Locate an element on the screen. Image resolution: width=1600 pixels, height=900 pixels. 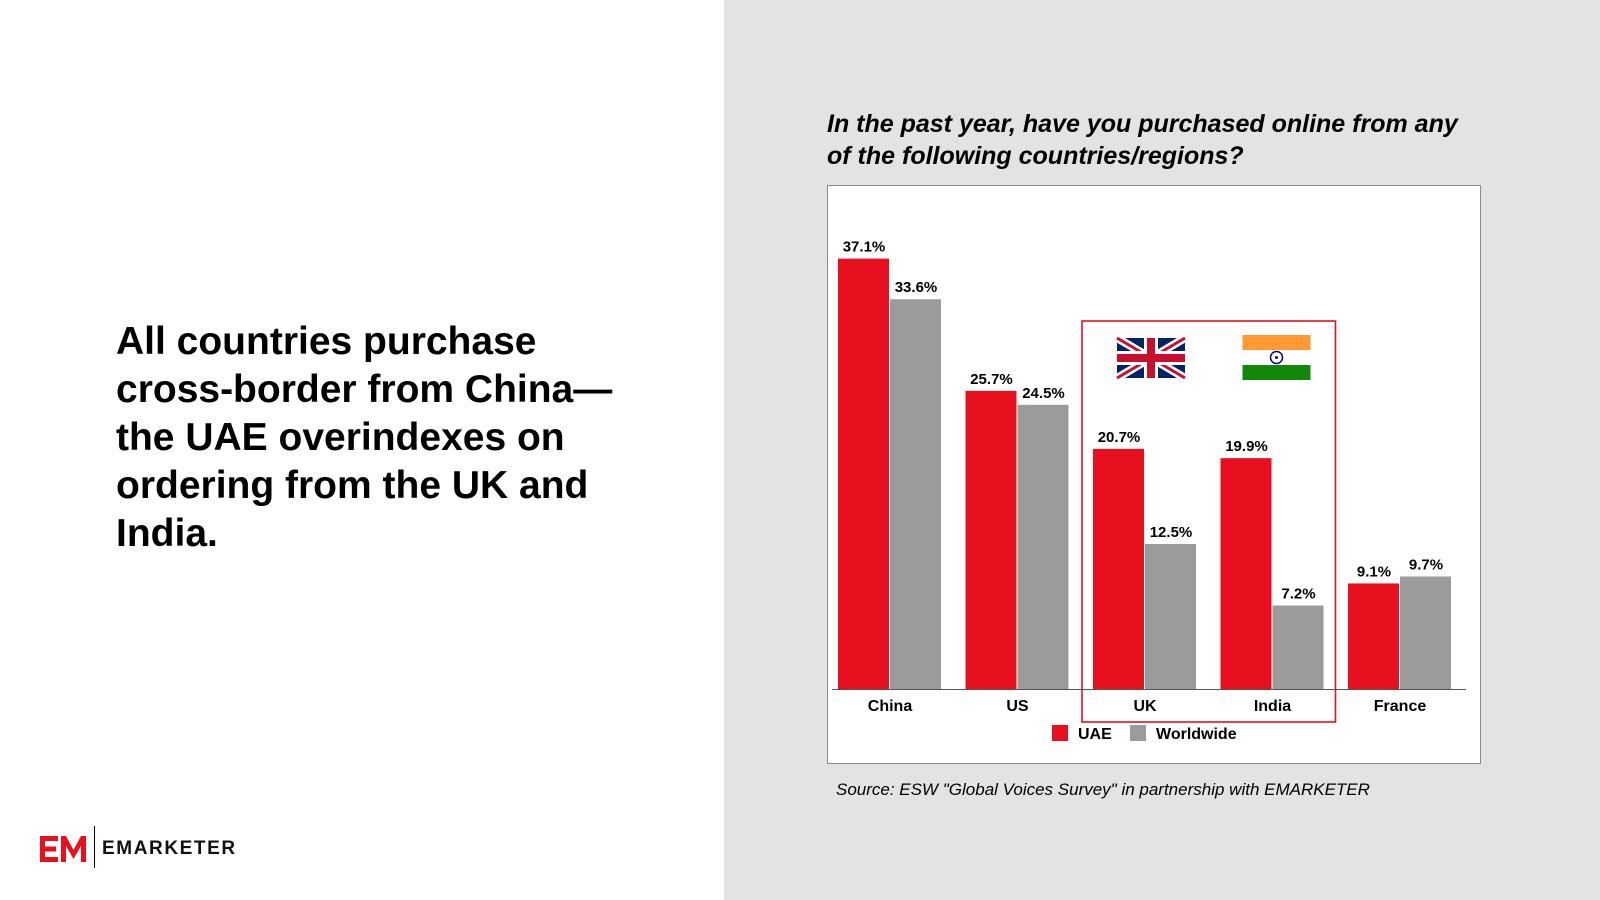
bar-uae-uk is located at coordinates (1118, 568).